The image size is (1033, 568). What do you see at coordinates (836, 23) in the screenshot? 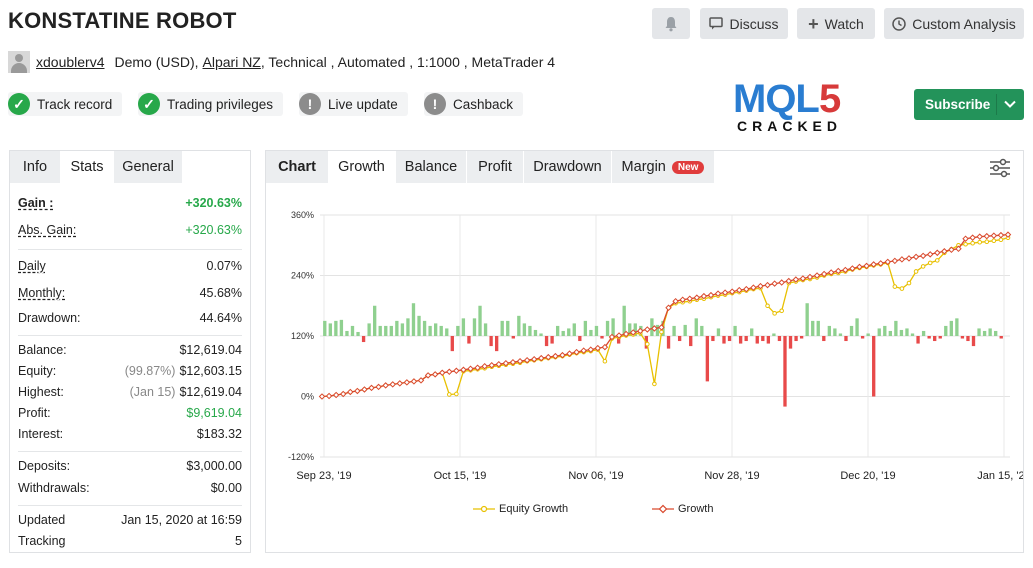
I see `watch-button: + Watch` at bounding box center [836, 23].